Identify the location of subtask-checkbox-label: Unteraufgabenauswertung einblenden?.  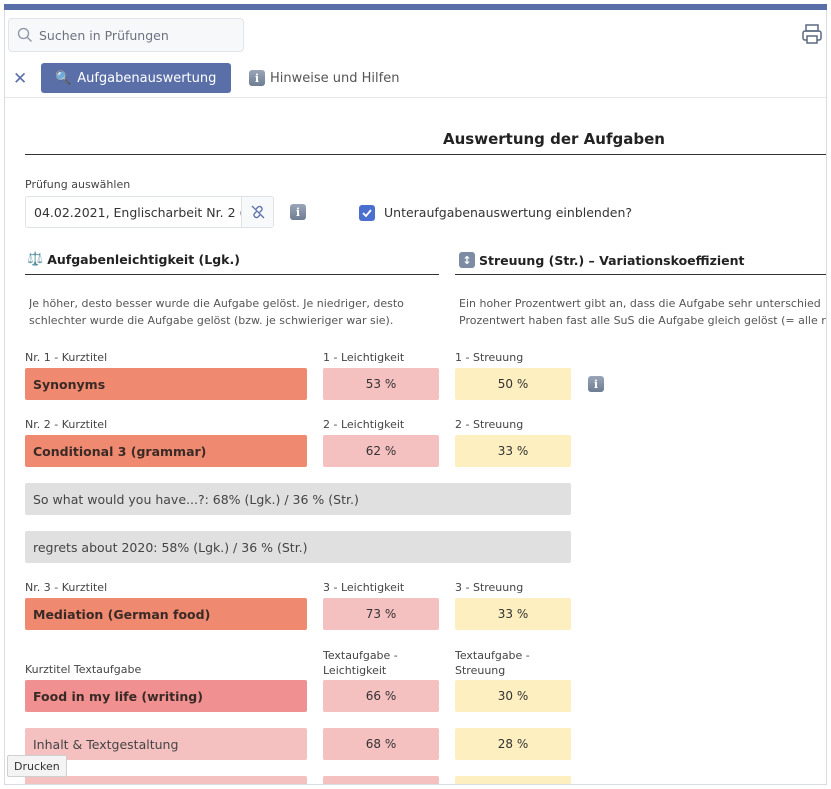
(508, 212).